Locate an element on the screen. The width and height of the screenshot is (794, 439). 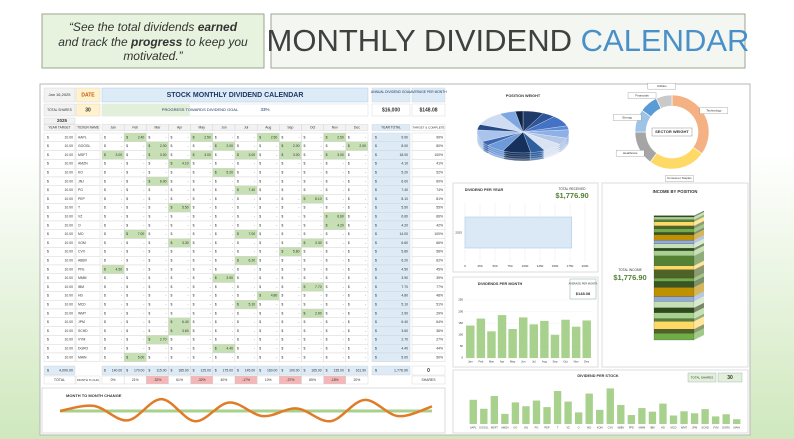
label: AAPL is located at coordinates (82, 137).